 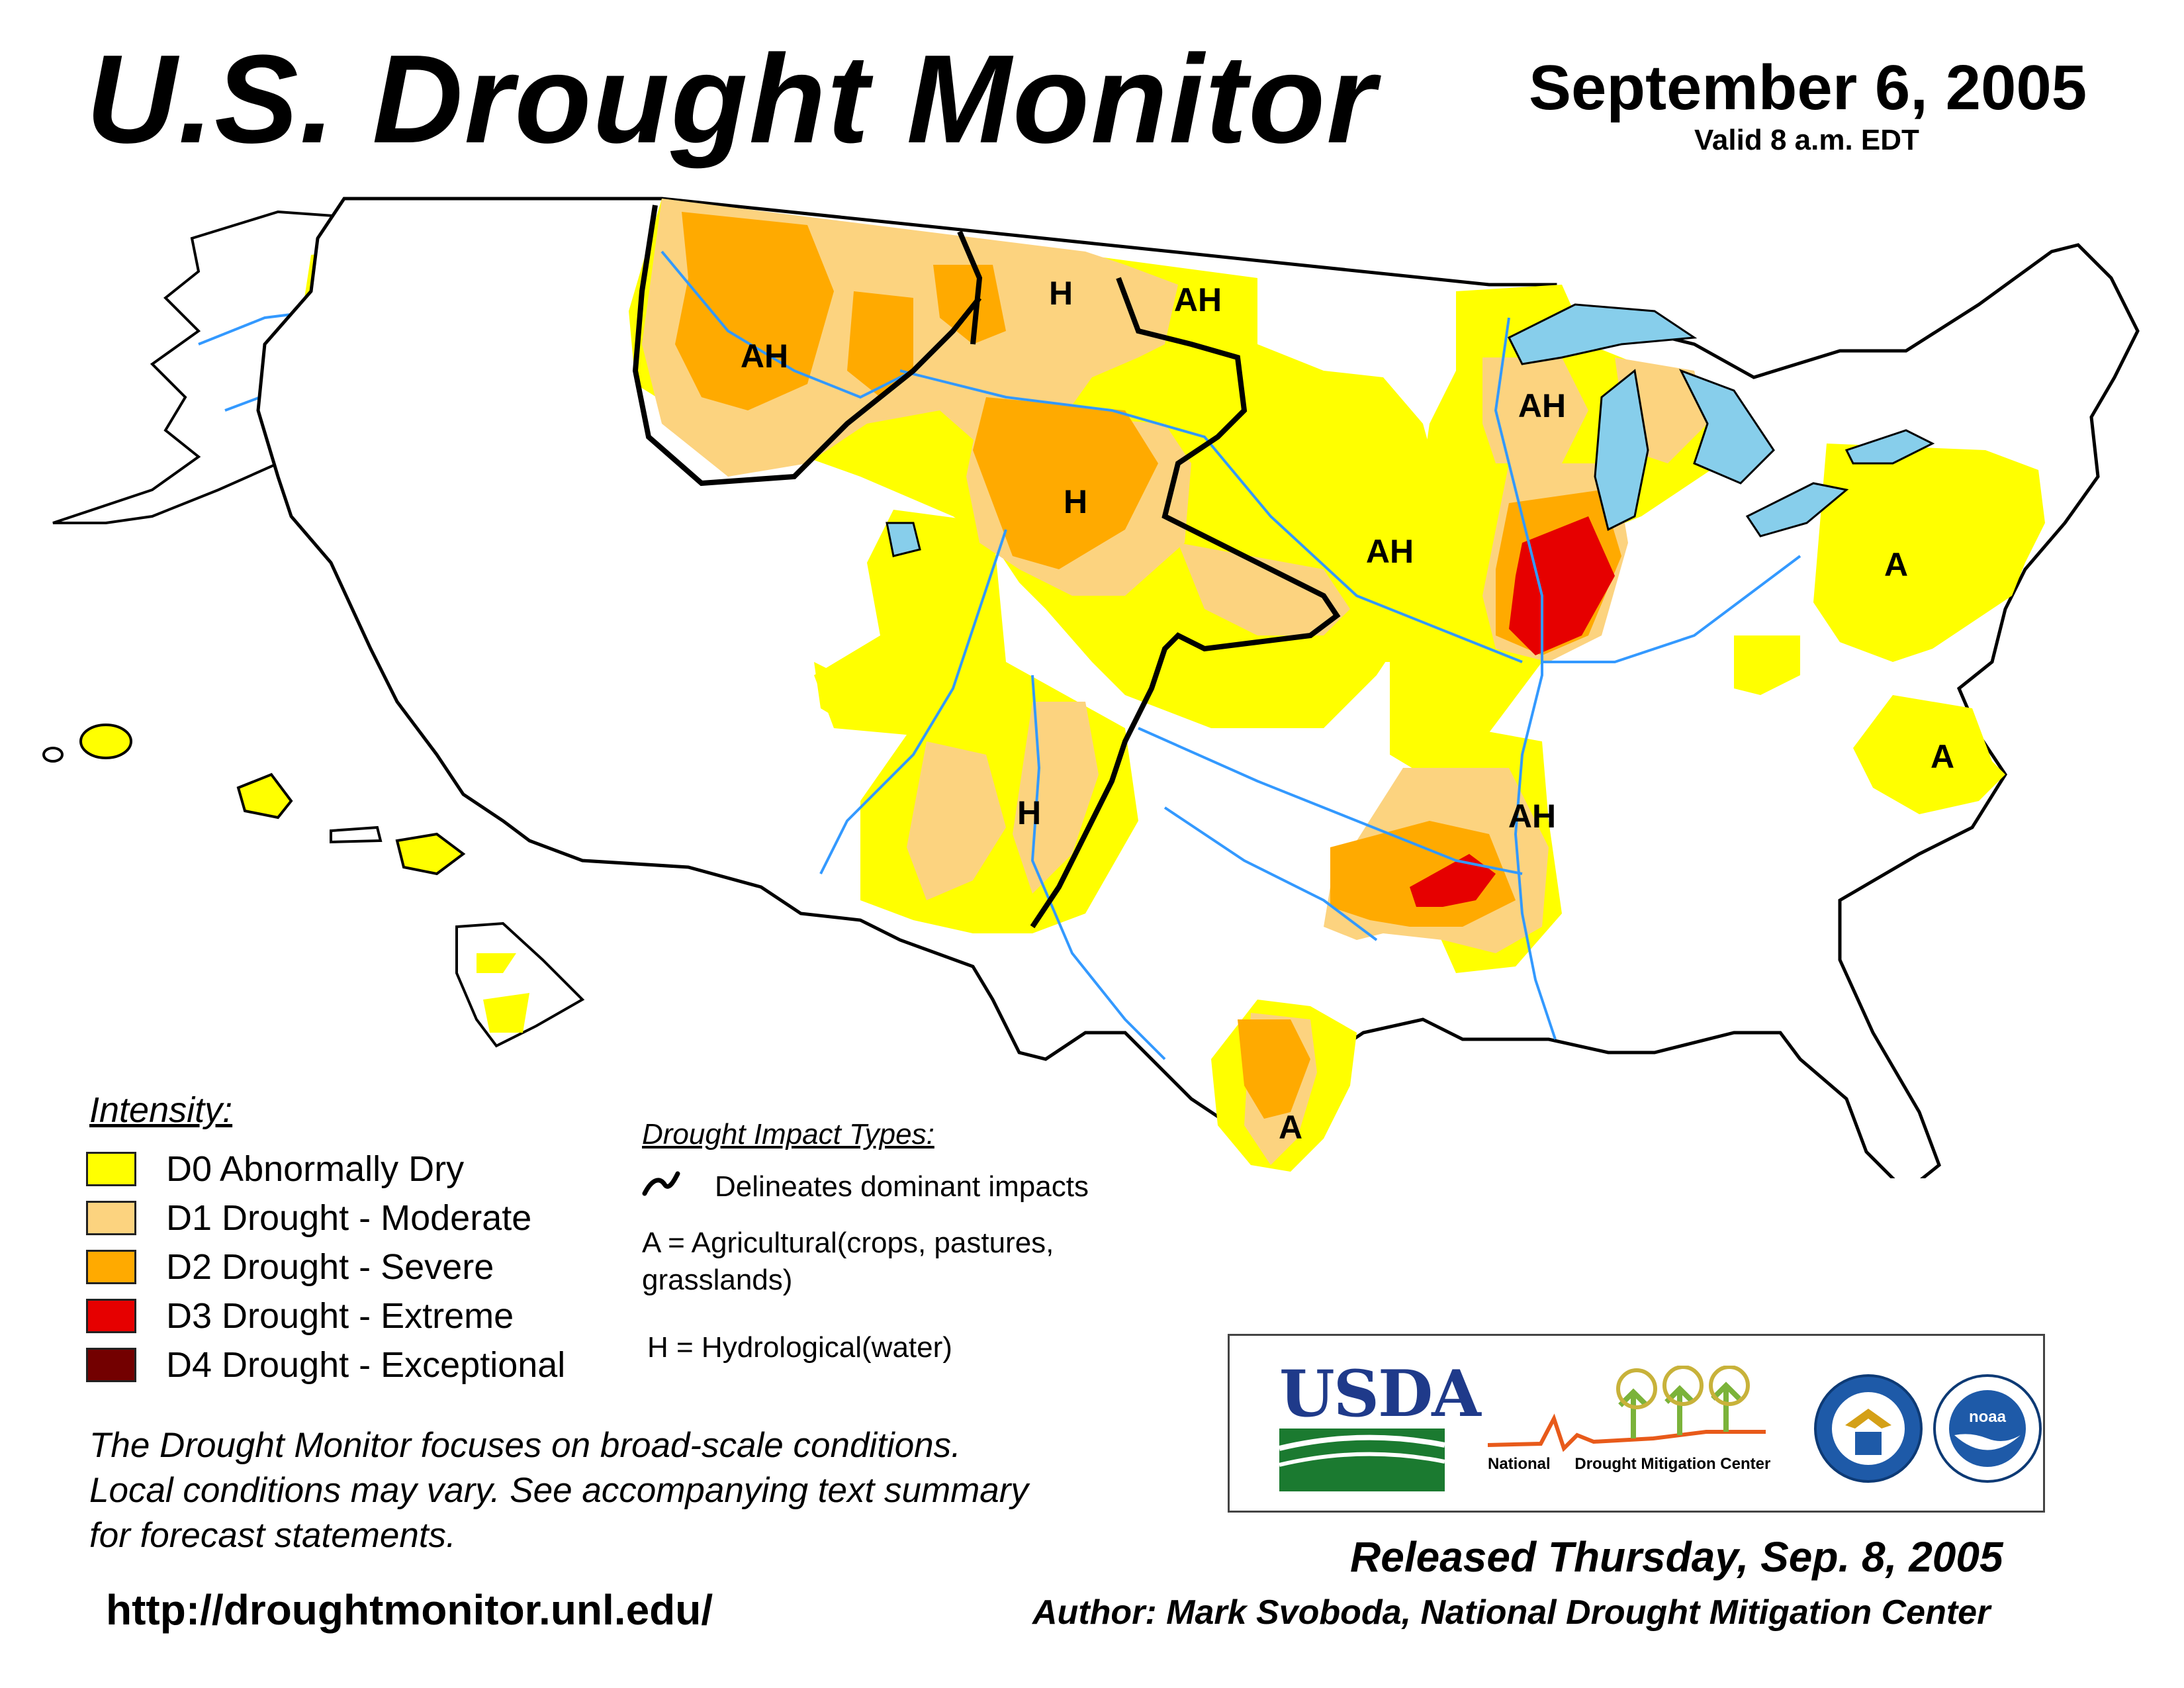 What do you see at coordinates (111, 1316) in the screenshot?
I see `legend-swatch-d3` at bounding box center [111, 1316].